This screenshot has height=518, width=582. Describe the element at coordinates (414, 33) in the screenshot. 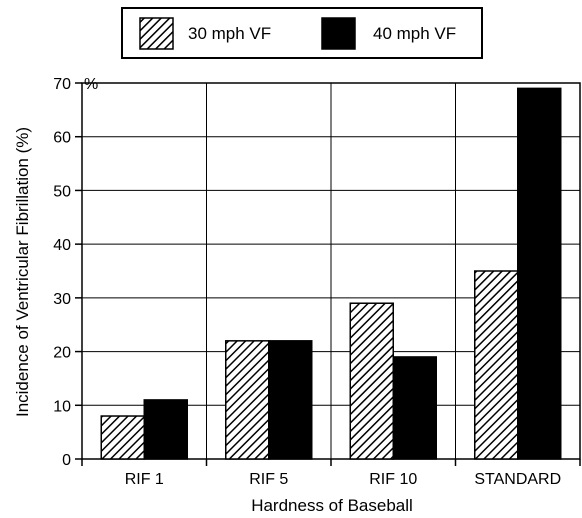

I see `legend-label-series-2: 40 mph VF` at that location.